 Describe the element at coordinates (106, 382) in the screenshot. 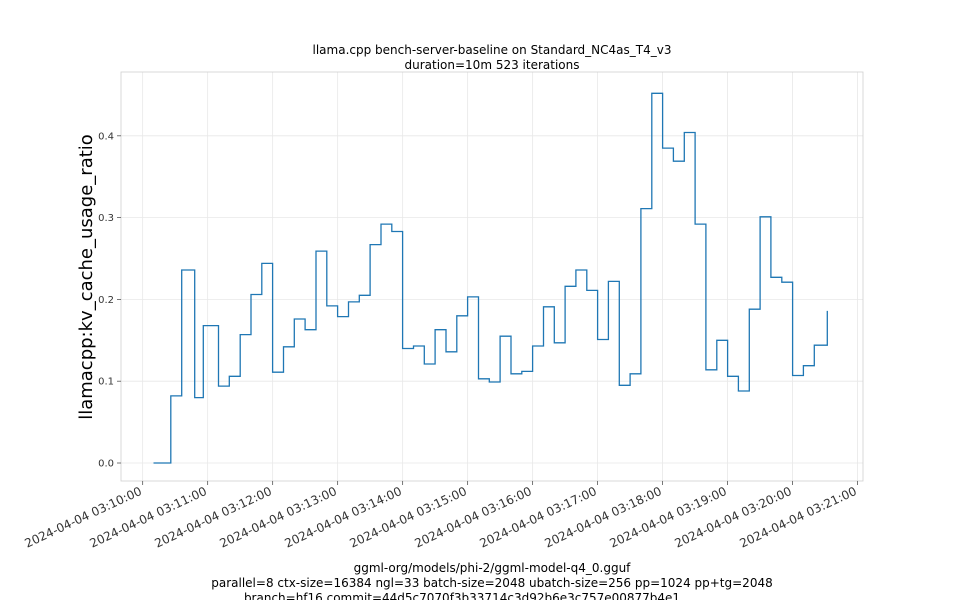

I see `y-tick-label: 0.1` at that location.